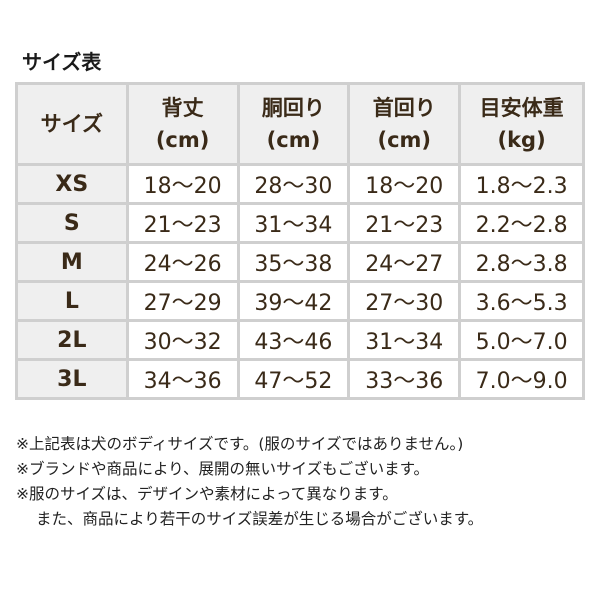  What do you see at coordinates (182, 379) in the screenshot?
I see `value-cell: 34～36` at bounding box center [182, 379].